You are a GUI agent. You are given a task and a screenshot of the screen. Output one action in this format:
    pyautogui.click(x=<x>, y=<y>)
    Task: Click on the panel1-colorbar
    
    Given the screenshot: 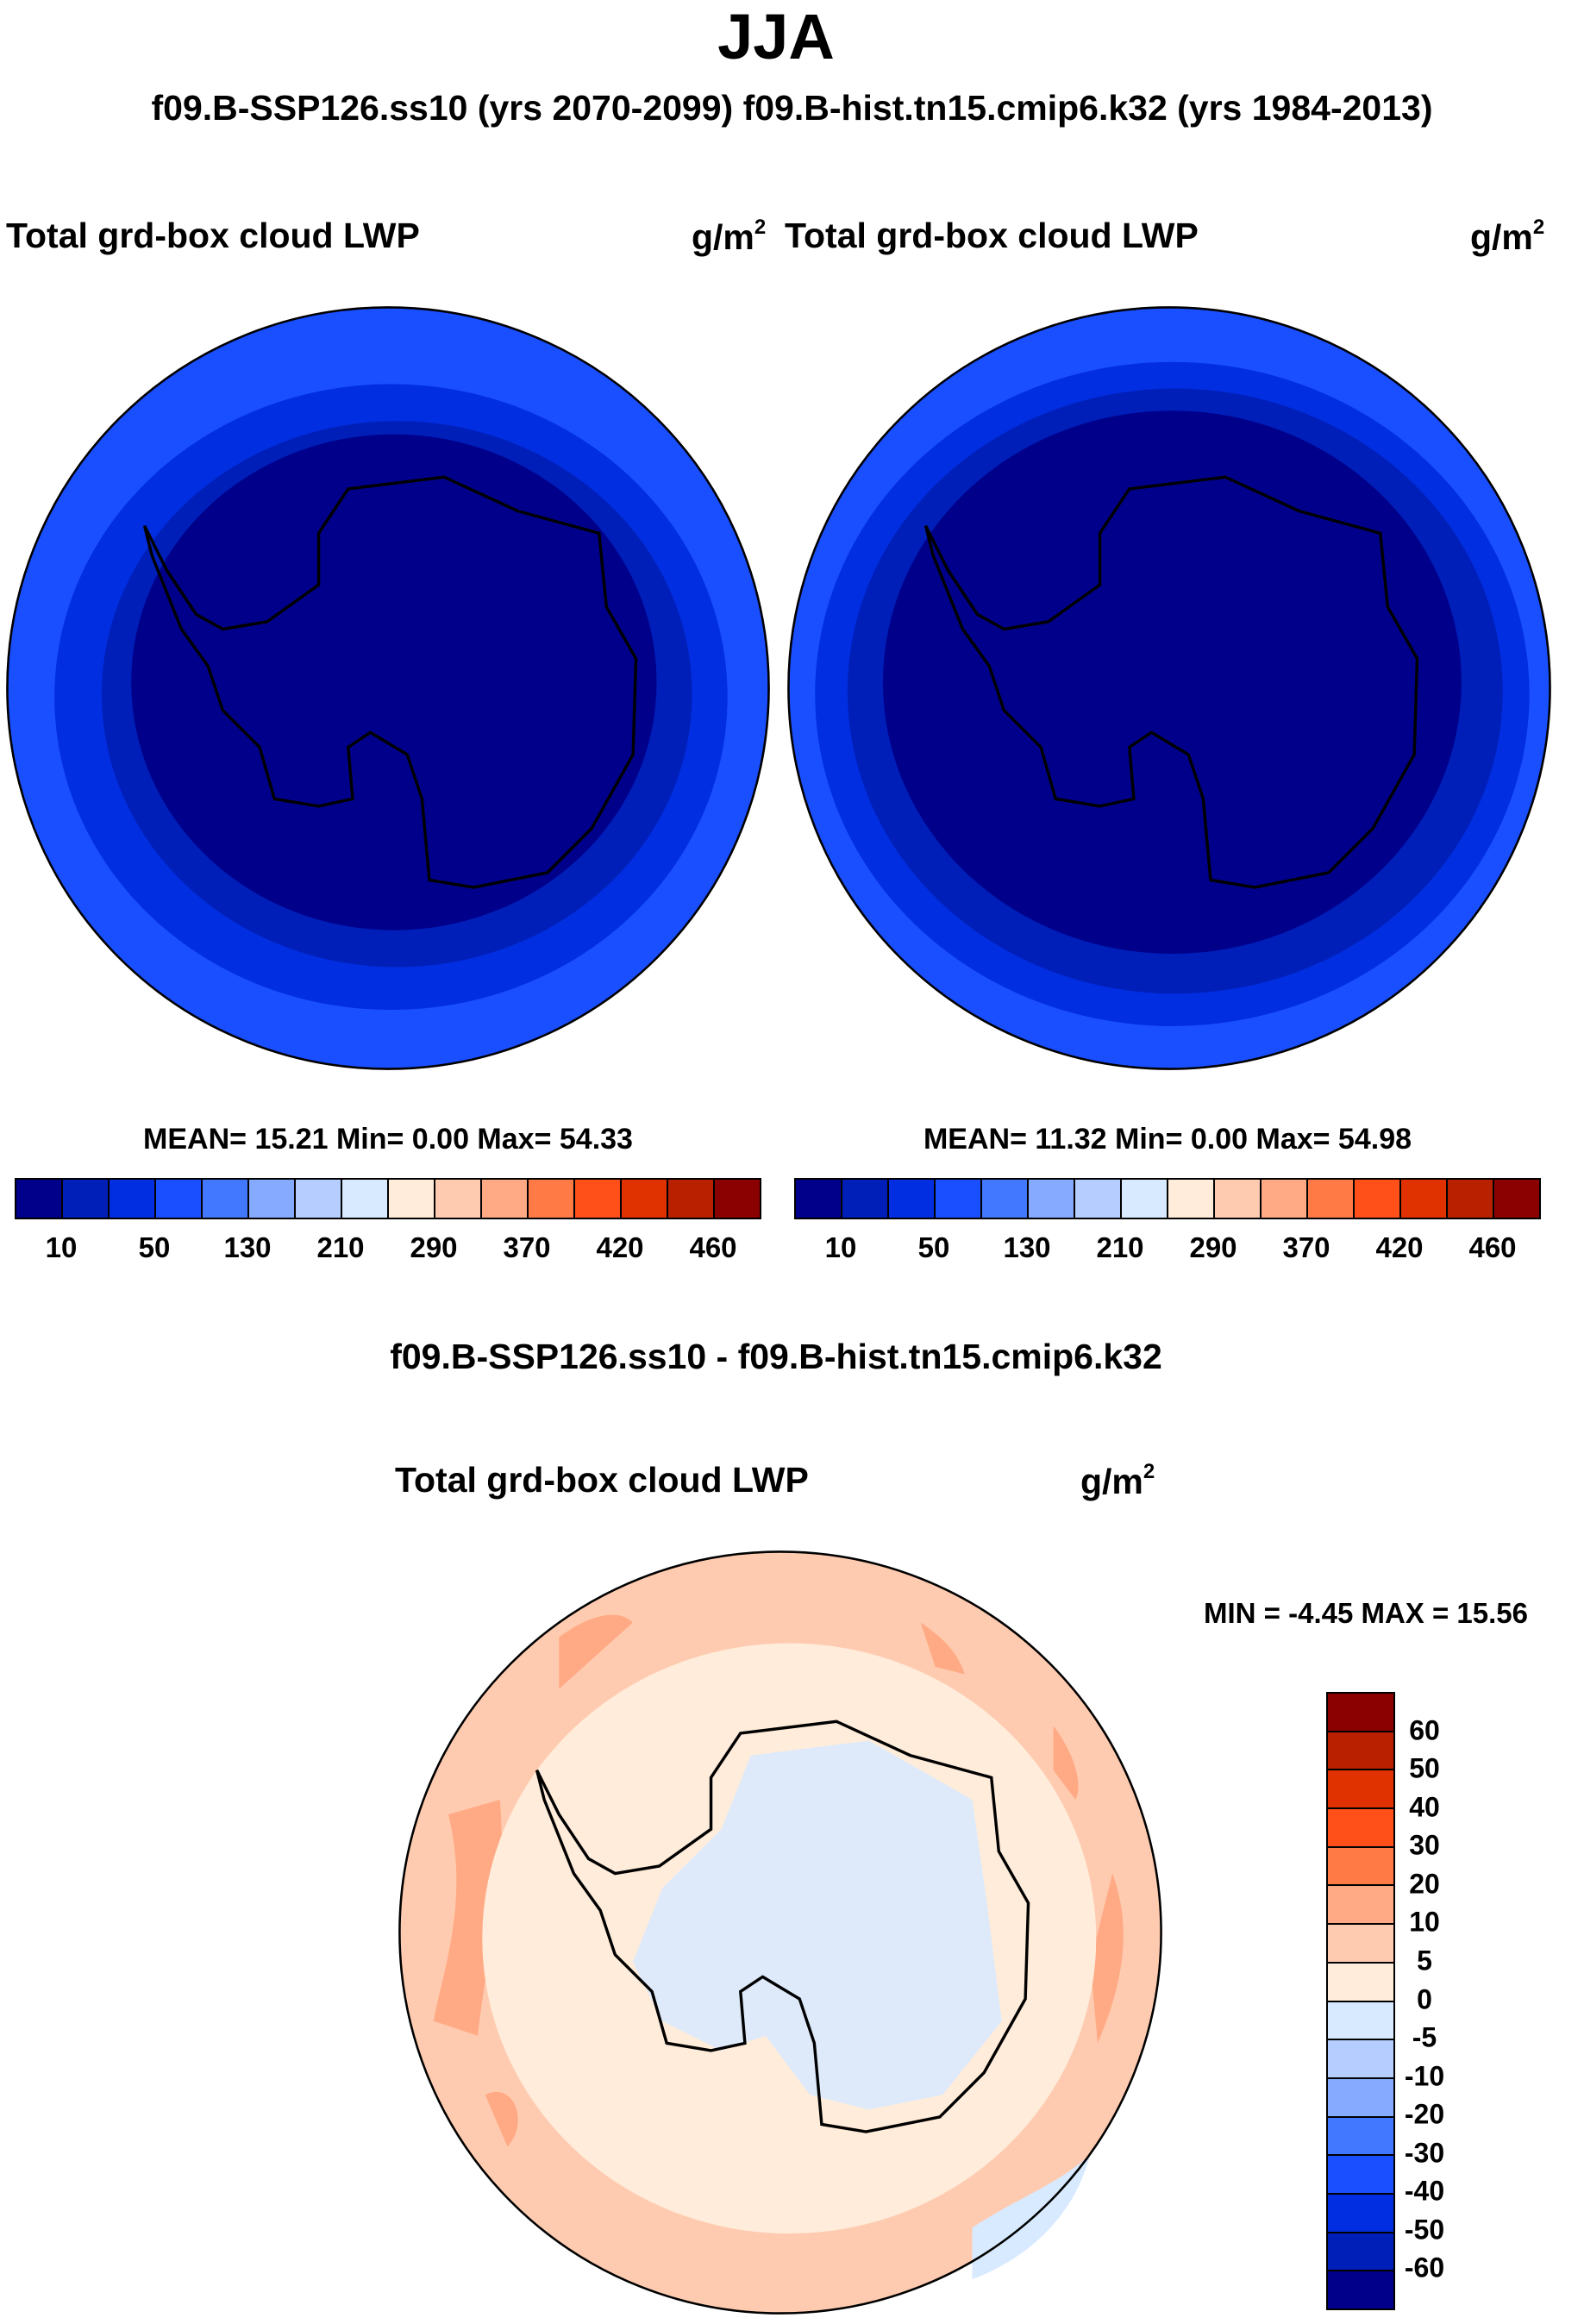 What is the action you would take?
    pyautogui.click(x=388, y=1198)
    